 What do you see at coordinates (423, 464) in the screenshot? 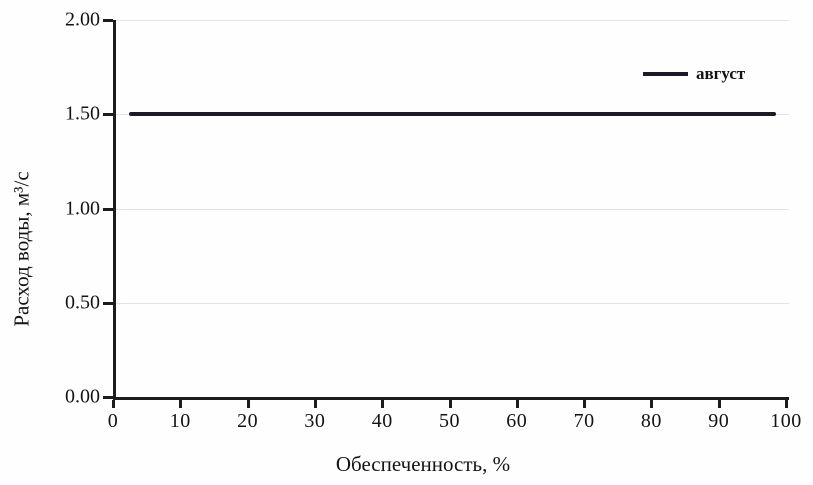
I see `x-axis-title: Обеспеченность, %` at bounding box center [423, 464].